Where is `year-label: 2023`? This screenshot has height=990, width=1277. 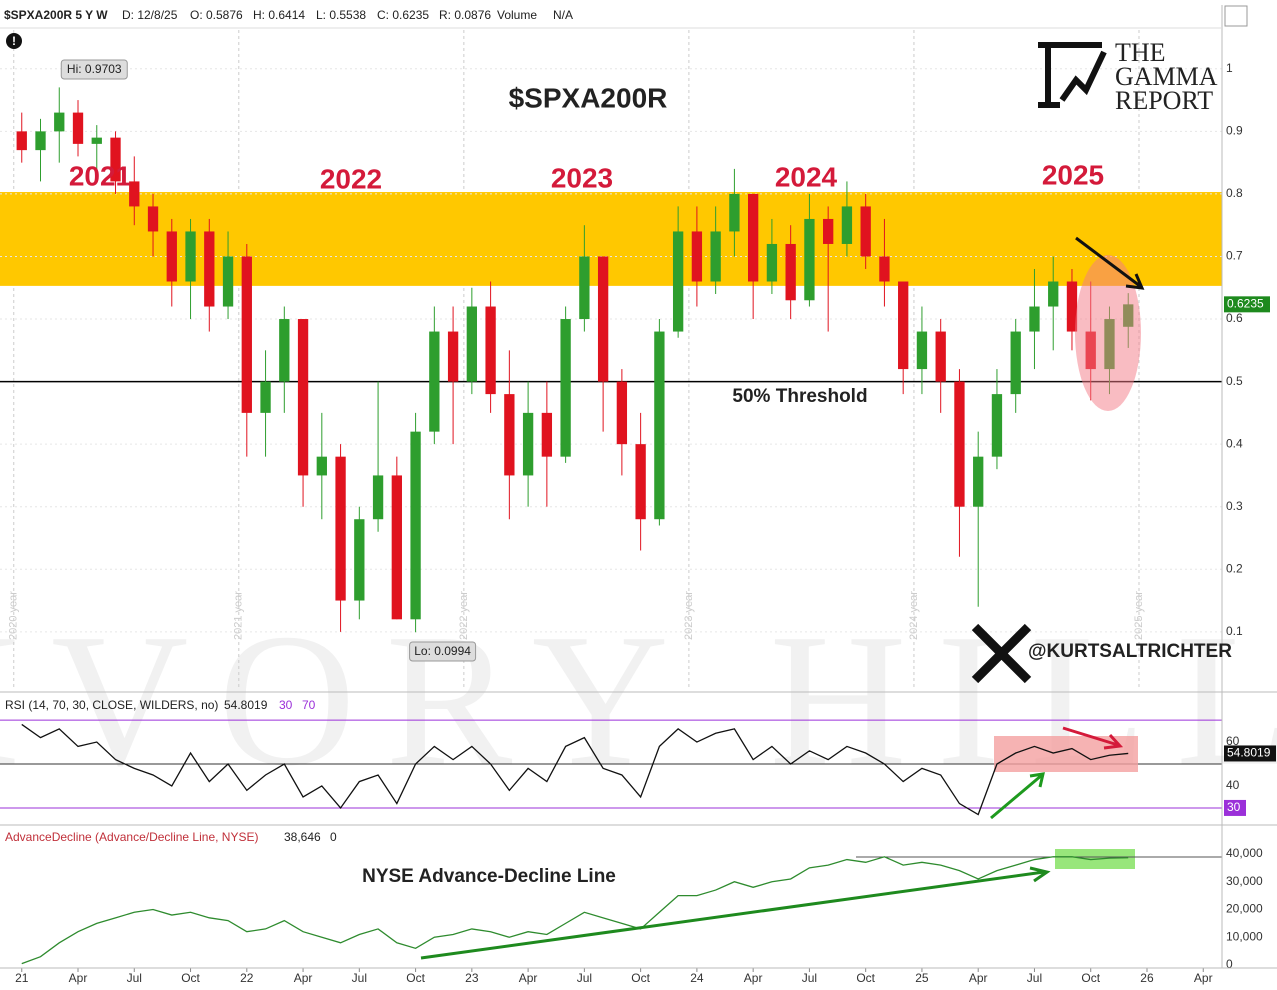 year-label: 2023 is located at coordinates (582, 177).